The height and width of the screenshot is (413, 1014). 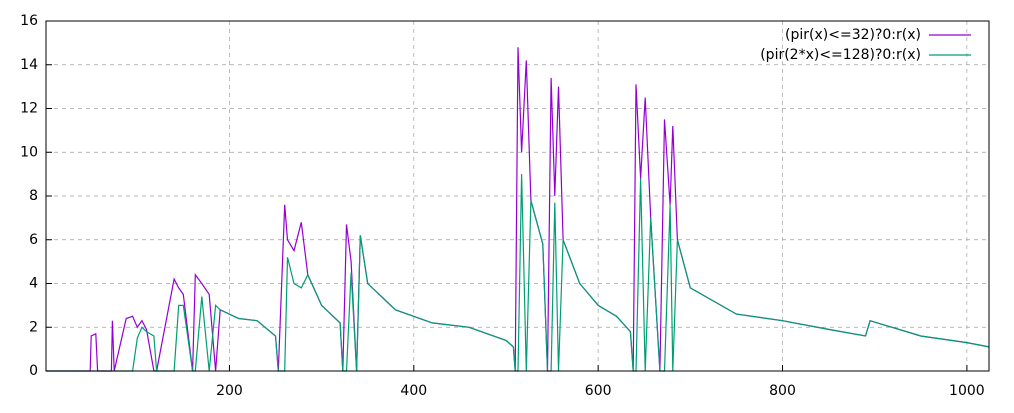 I want to click on x-tick-label: 400, so click(x=413, y=391).